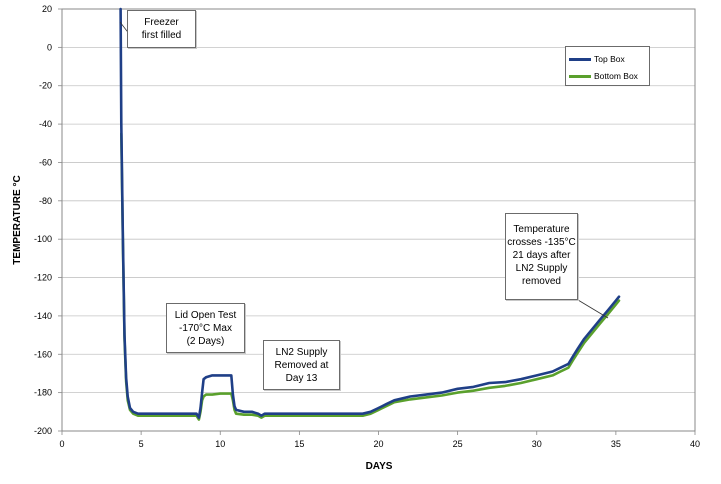 This screenshot has width=721, height=484. Describe the element at coordinates (607, 66) in the screenshot. I see `legend: Top Box Bottom Box` at that location.